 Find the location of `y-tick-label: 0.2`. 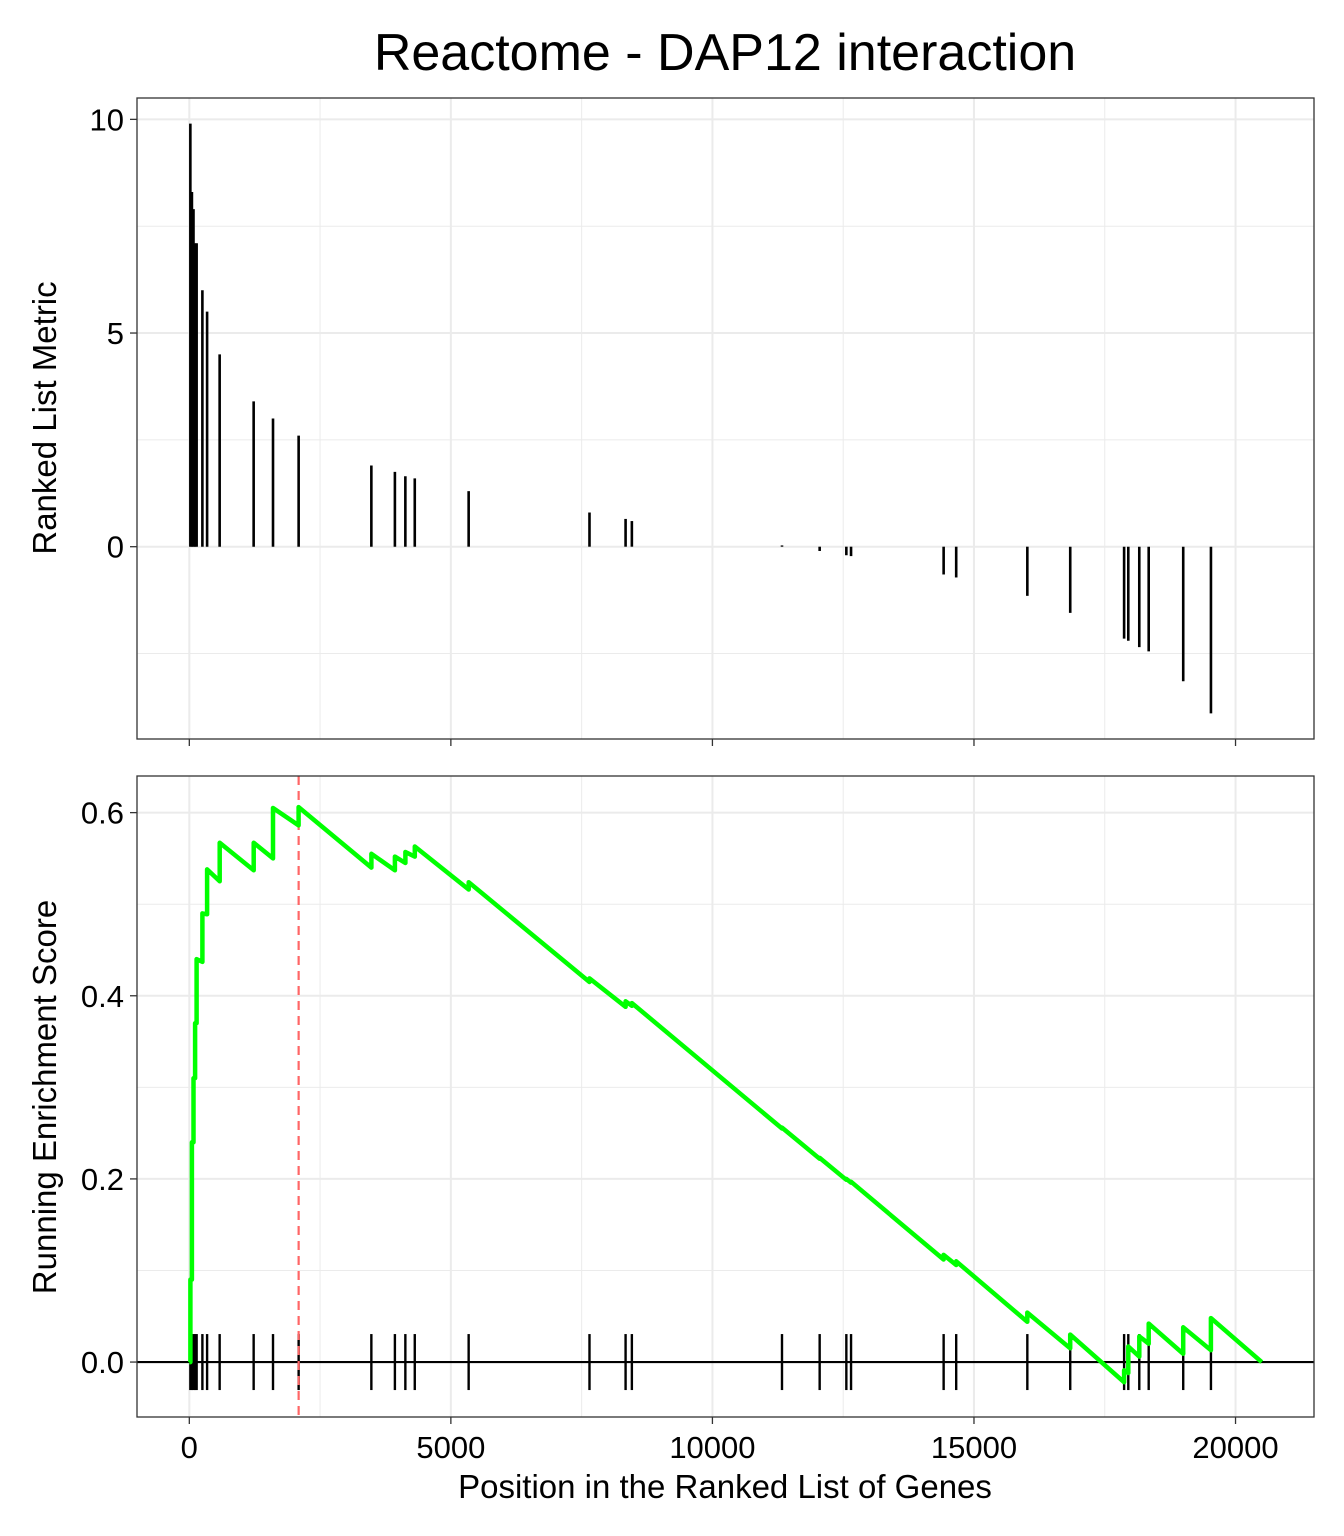

y-tick-label: 0.2 is located at coordinates (102, 1179).